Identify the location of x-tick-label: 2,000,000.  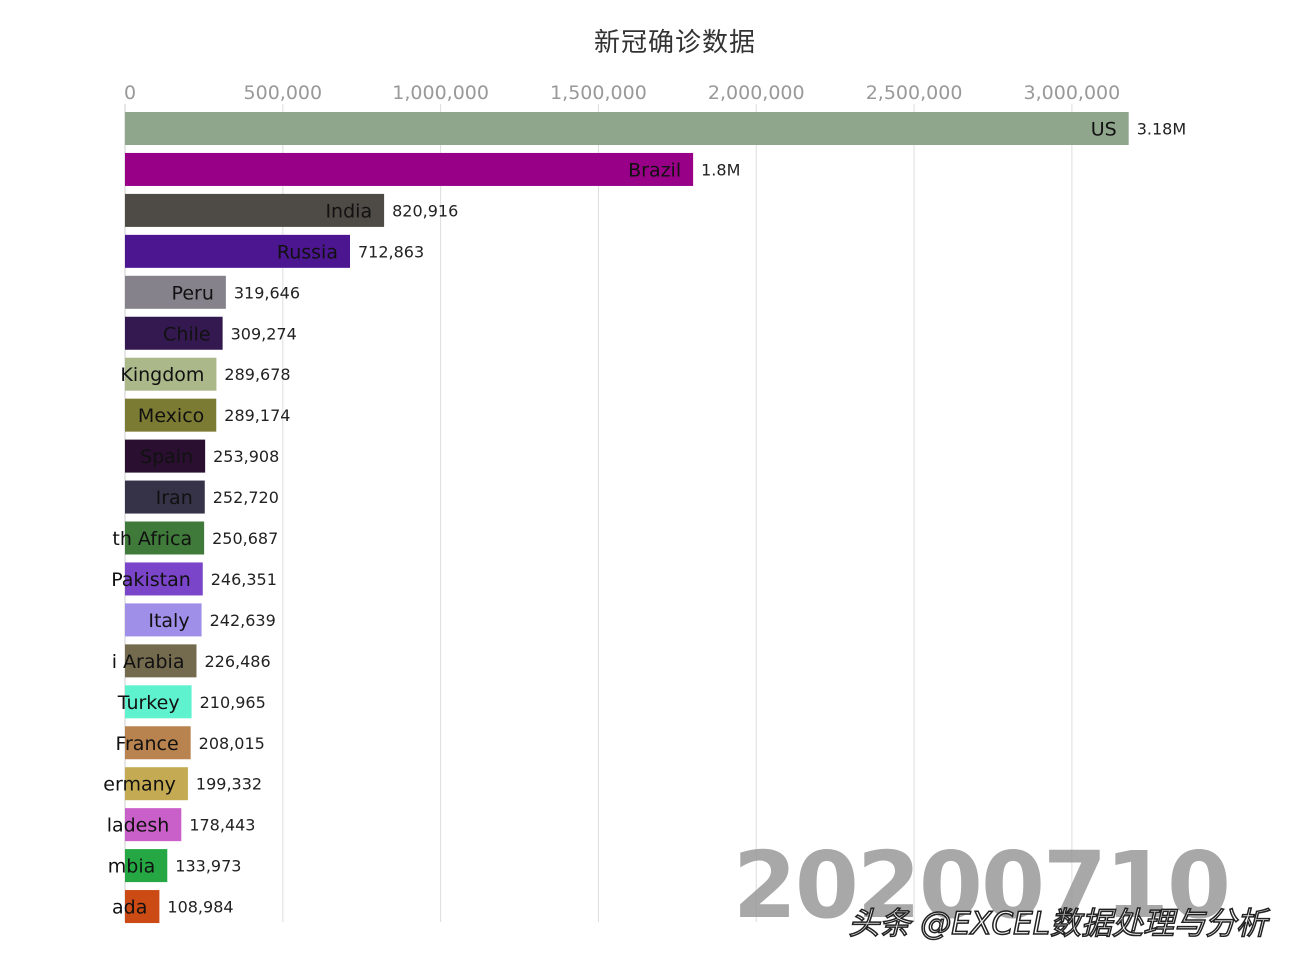
(756, 93).